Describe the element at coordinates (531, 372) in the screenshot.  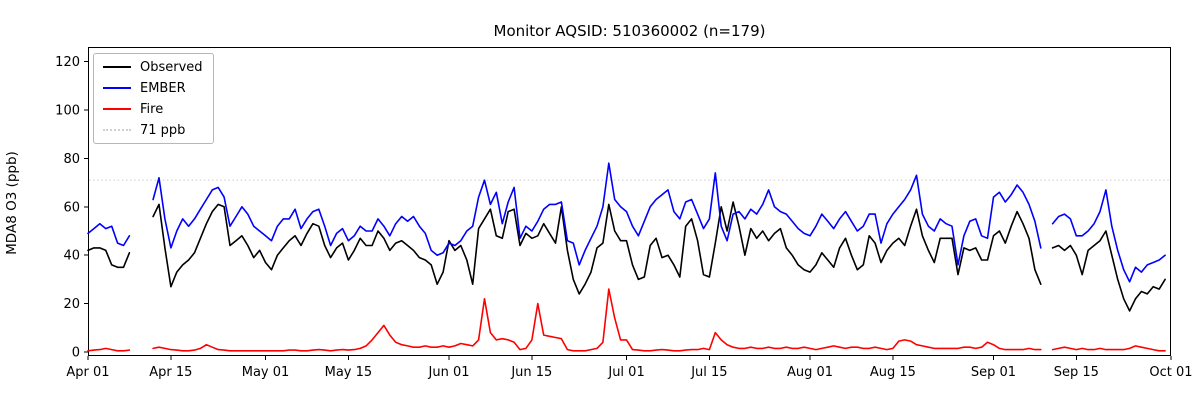
I see `x-tick-label: Jun 15` at that location.